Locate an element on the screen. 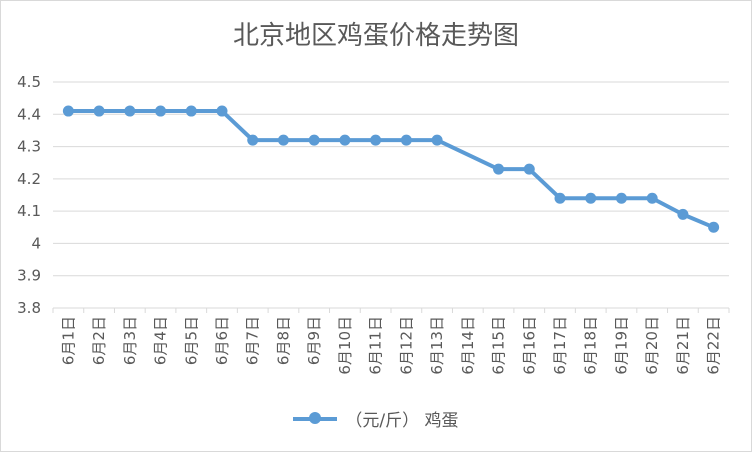 The height and width of the screenshot is (452, 752). y-tick-label: 4 is located at coordinates (36, 243).